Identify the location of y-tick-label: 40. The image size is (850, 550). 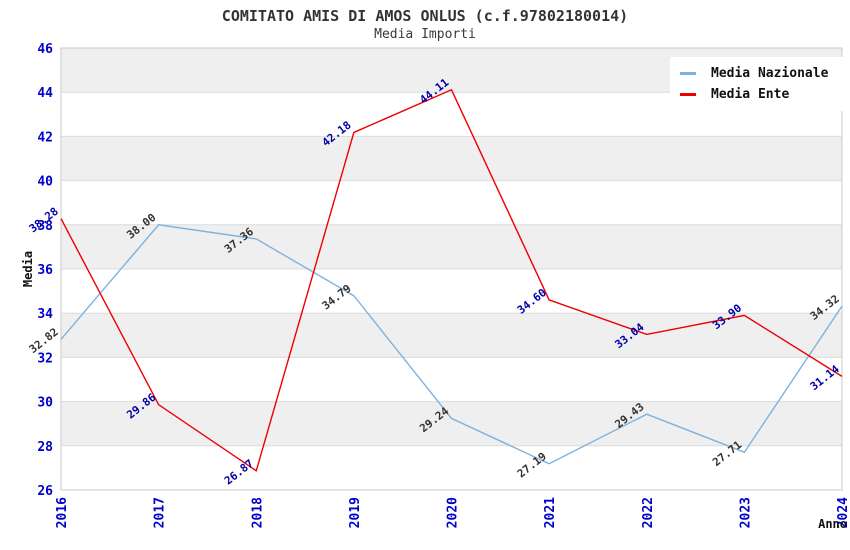
(45, 182).